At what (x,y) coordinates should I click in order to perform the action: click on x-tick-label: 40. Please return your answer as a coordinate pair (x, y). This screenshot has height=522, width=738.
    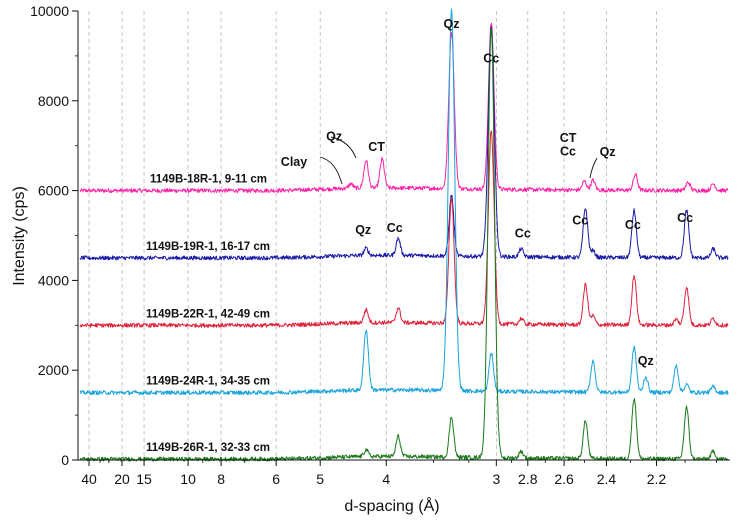
    Looking at the image, I should click on (89, 479).